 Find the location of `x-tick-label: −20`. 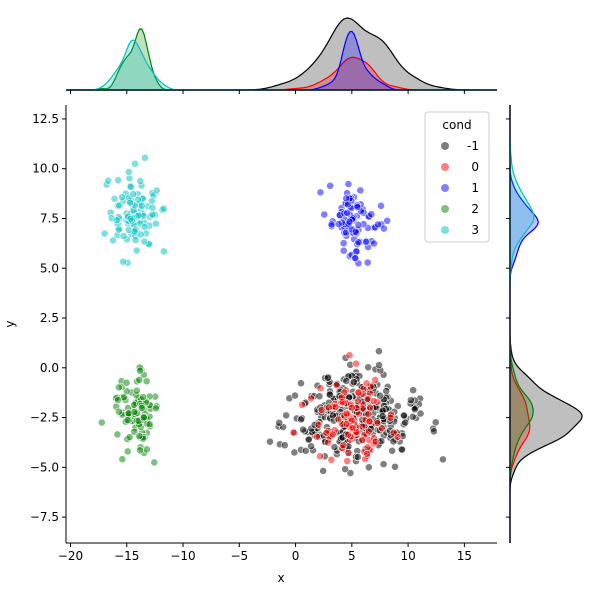

x-tick-label: −20 is located at coordinates (70, 556).